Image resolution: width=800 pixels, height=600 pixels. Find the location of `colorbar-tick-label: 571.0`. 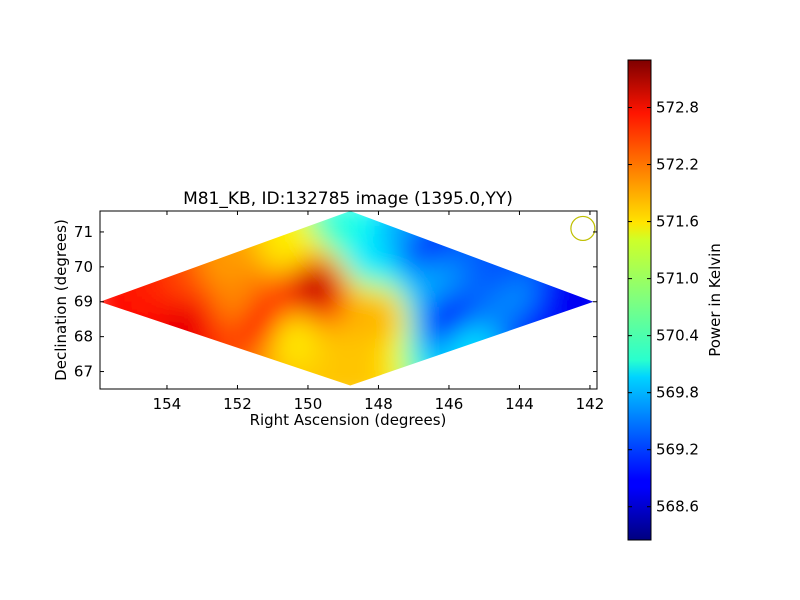

colorbar-tick-label: 571.0 is located at coordinates (677, 279).